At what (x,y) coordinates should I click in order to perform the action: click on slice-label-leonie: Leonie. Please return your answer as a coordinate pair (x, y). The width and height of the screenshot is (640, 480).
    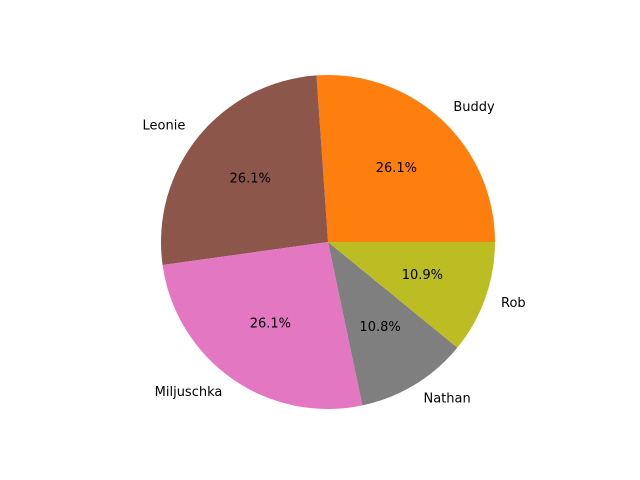
    Looking at the image, I should click on (164, 126).